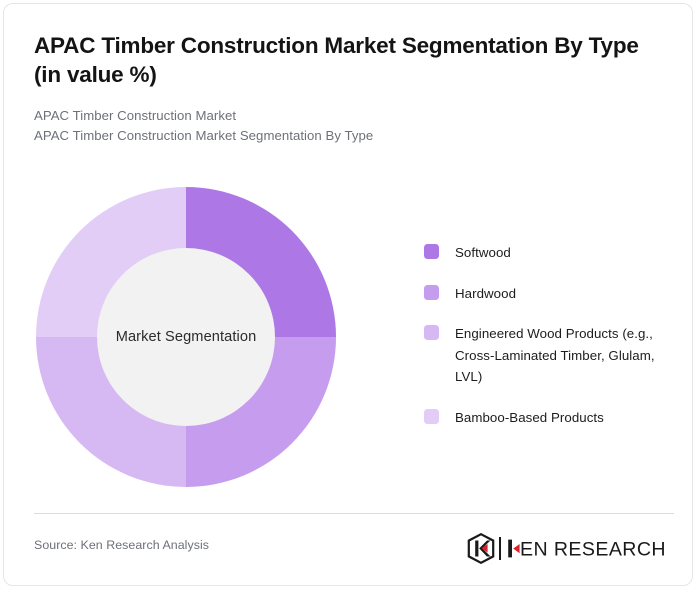 This screenshot has height=591, width=700. I want to click on footer-divider, so click(354, 513).